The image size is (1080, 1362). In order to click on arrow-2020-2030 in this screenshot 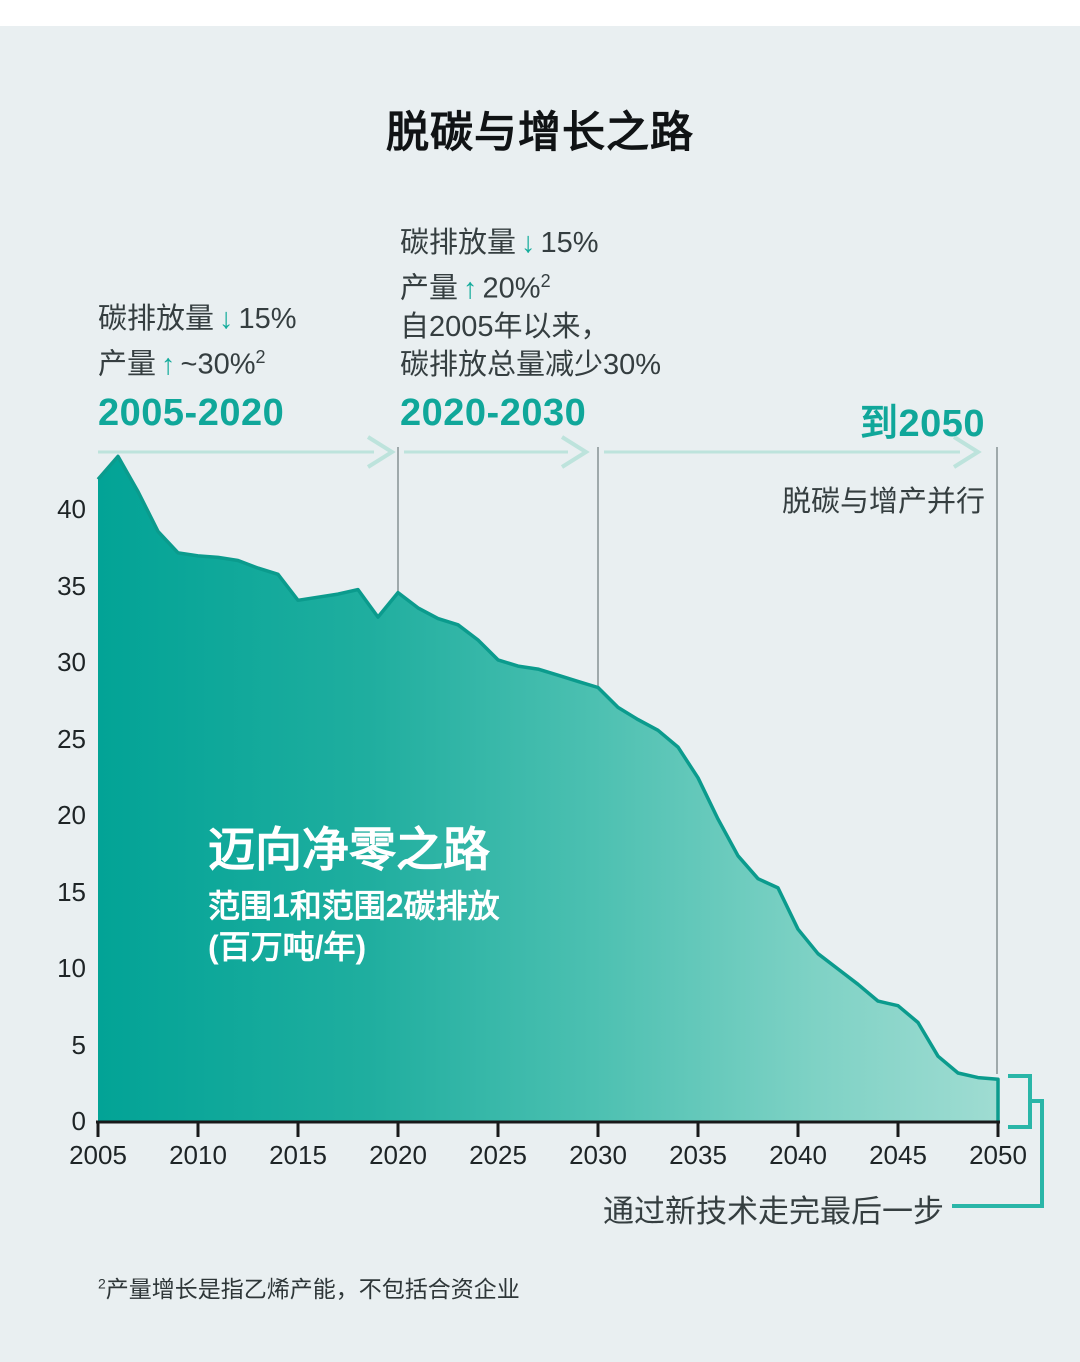, I will do `click(497, 452)`.